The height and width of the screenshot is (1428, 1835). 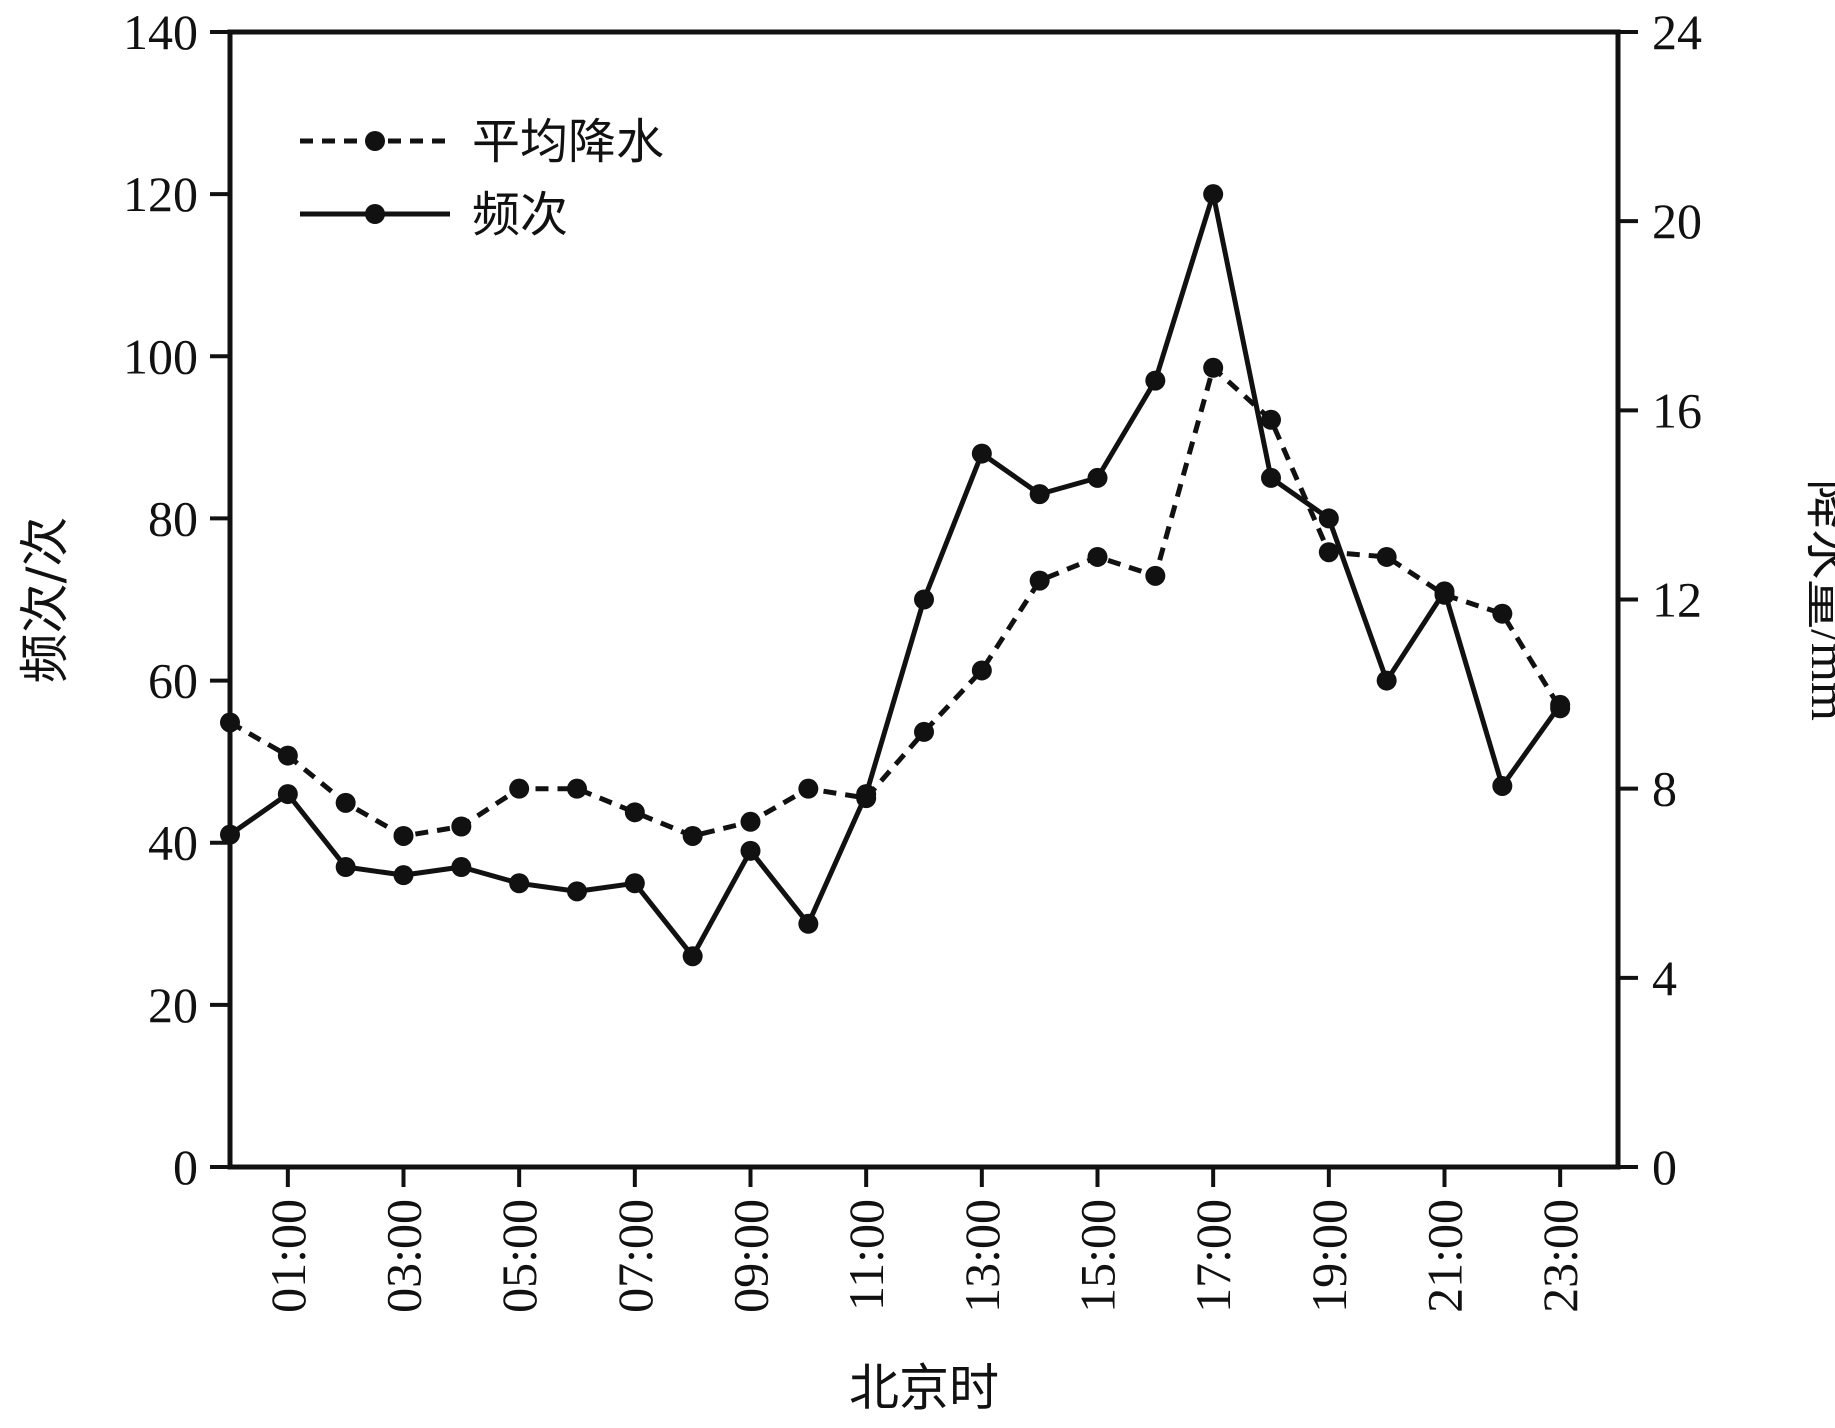 What do you see at coordinates (288, 1256) in the screenshot?
I see `x-tick-label: 01:00` at bounding box center [288, 1256].